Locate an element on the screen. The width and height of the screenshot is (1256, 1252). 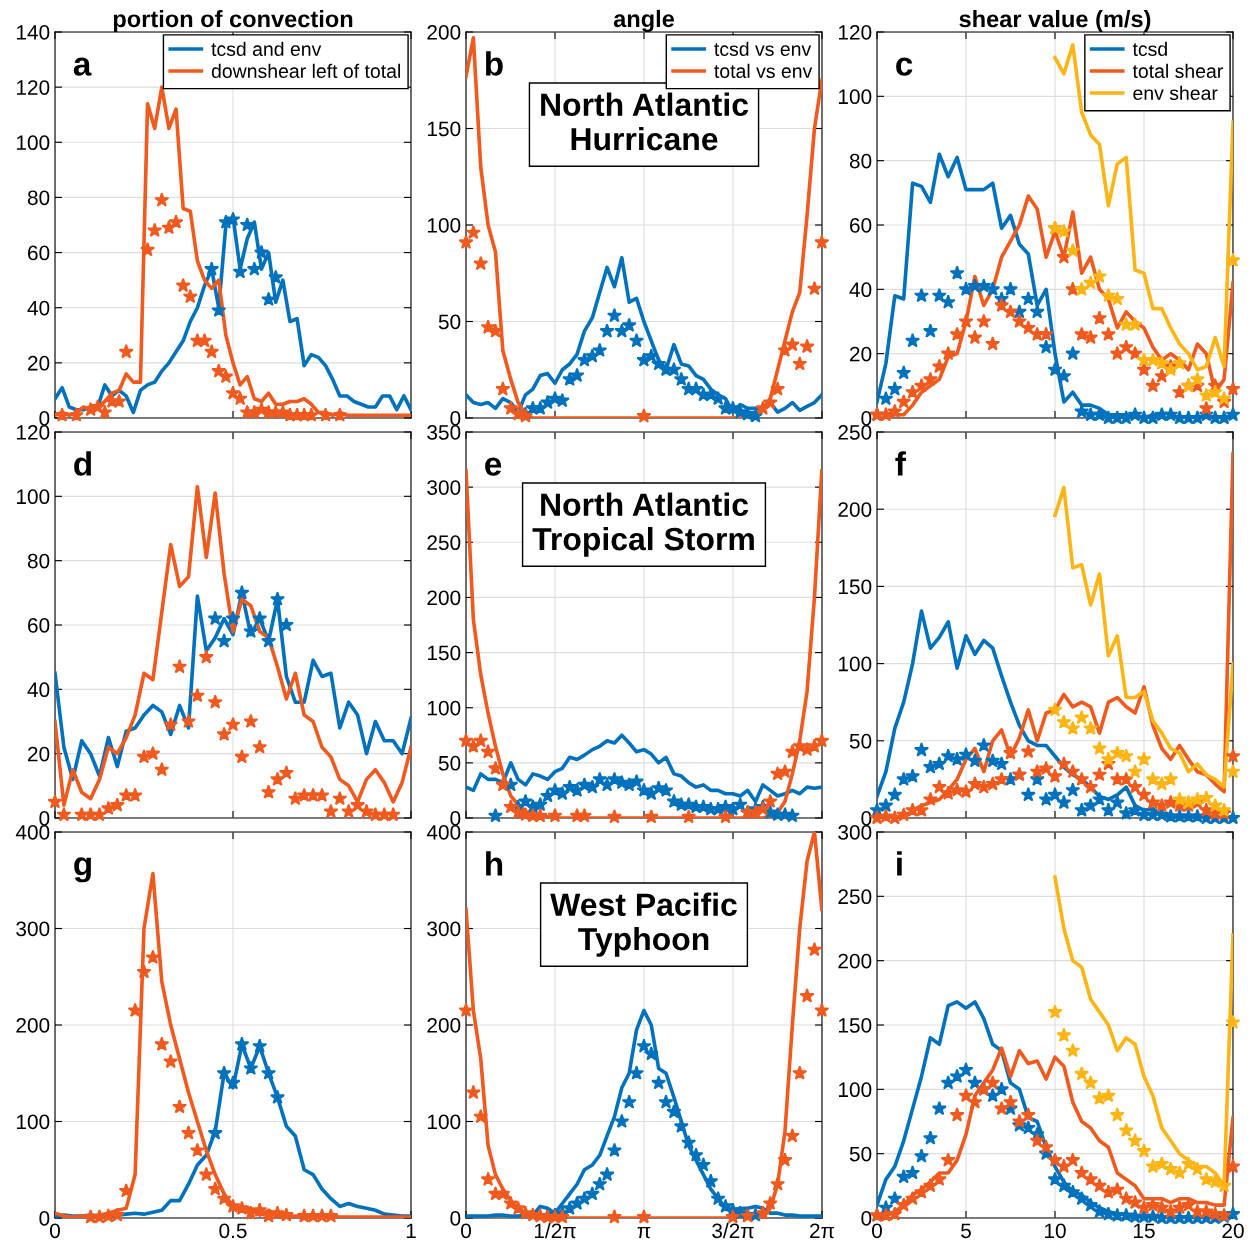
annotation: g is located at coordinates (82, 870).